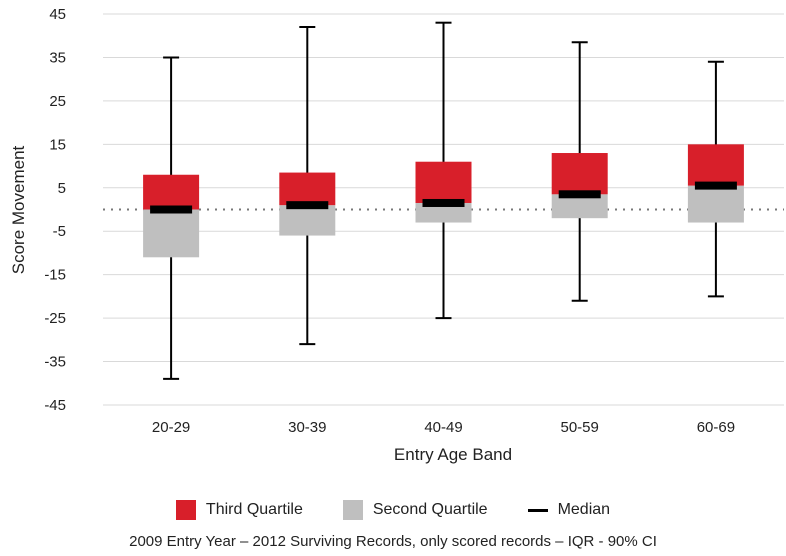 The image size is (786, 556). I want to click on y-tick-label: -45, so click(55, 405).